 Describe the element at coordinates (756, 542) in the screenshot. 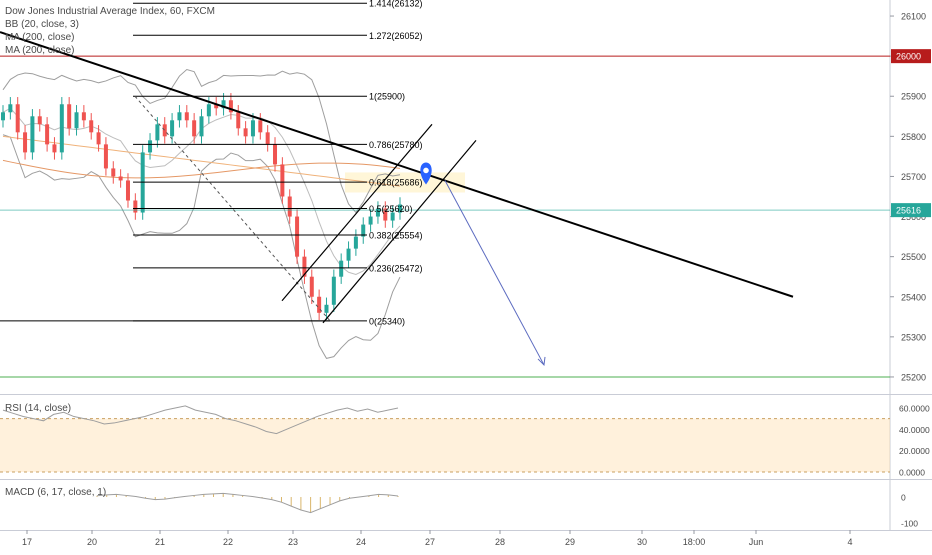

I see `time-axis-label: Jun` at that location.